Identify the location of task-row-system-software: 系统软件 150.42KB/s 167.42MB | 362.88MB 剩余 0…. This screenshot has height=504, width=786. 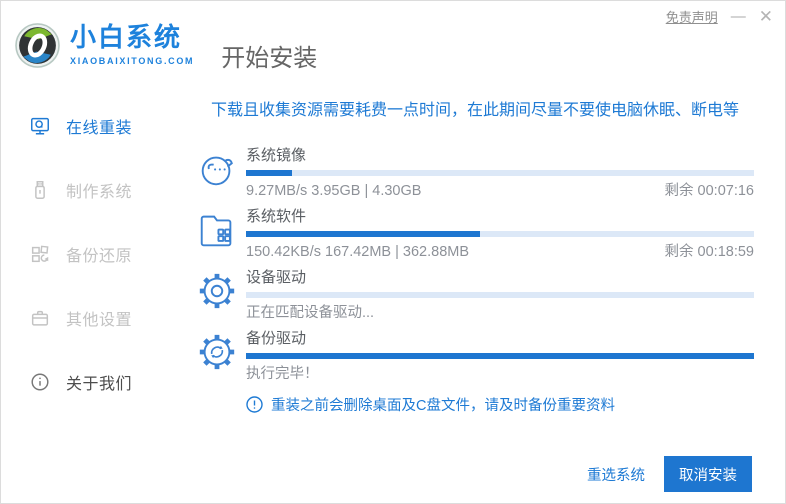
(475, 234).